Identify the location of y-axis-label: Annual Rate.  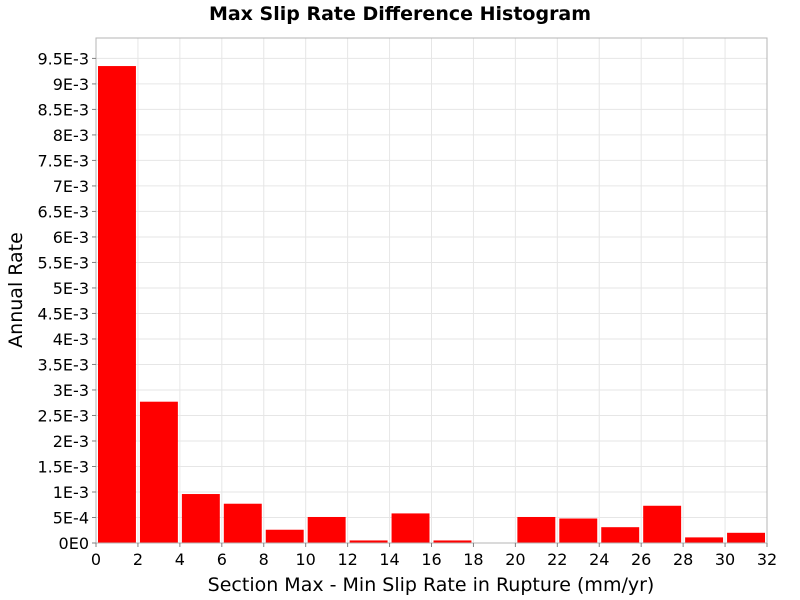
(16, 290).